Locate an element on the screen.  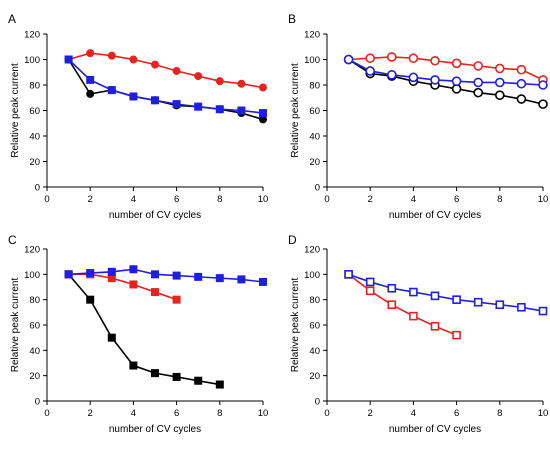
y-tick-label: 120 is located at coordinates (32, 35).